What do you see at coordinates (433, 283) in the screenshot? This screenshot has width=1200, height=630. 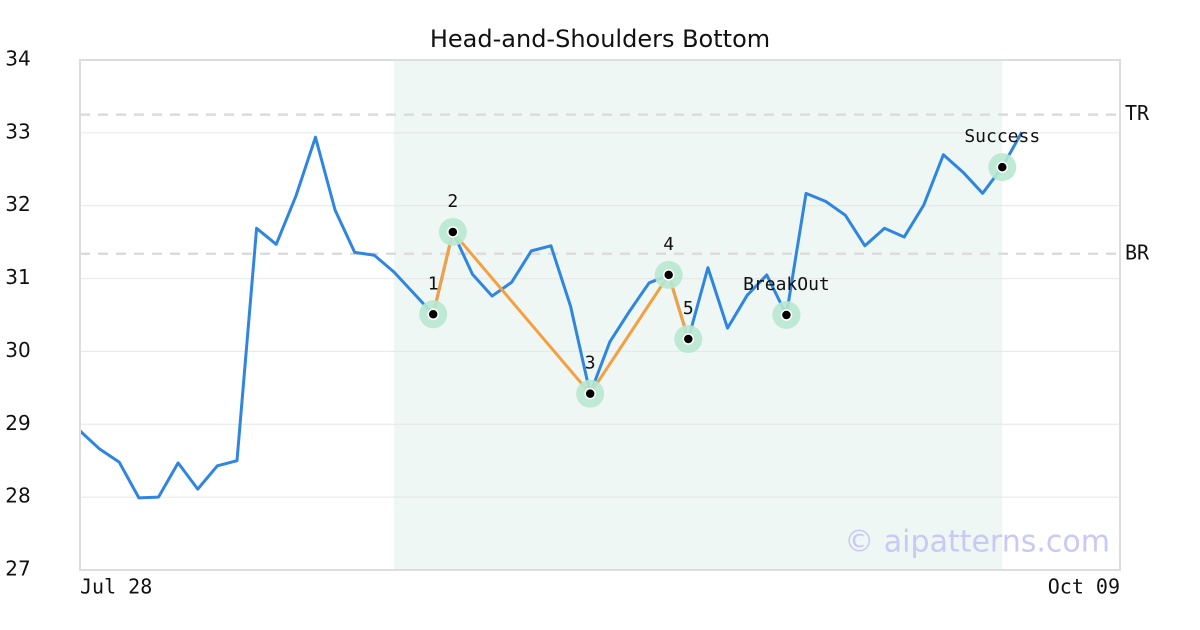 I see `point-label: 1` at bounding box center [433, 283].